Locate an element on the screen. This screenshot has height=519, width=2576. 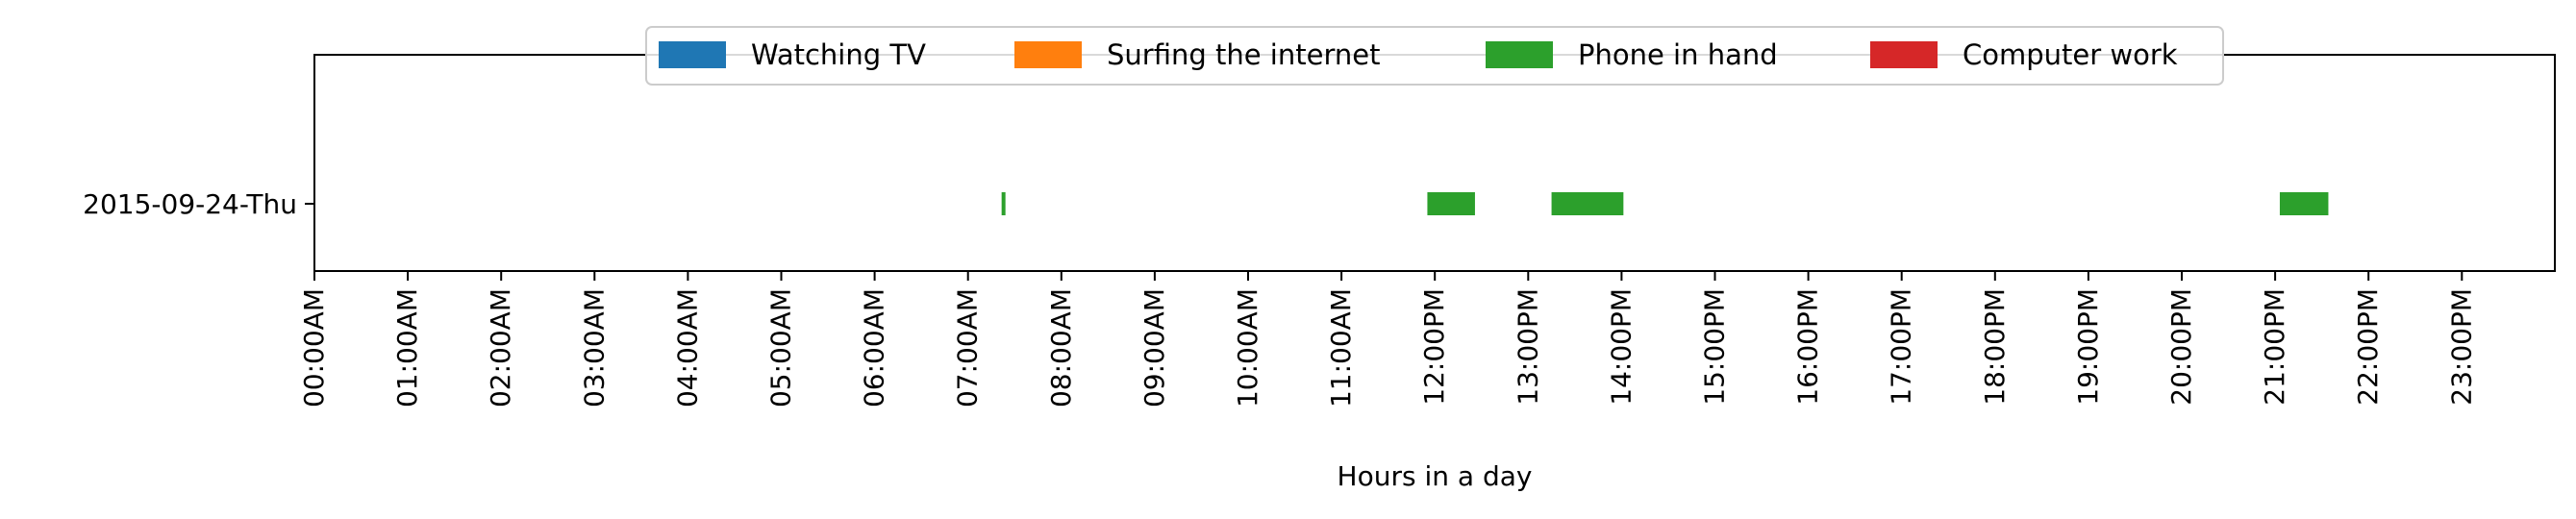
x-tick-label: 18:00PM is located at coordinates (1995, 347).